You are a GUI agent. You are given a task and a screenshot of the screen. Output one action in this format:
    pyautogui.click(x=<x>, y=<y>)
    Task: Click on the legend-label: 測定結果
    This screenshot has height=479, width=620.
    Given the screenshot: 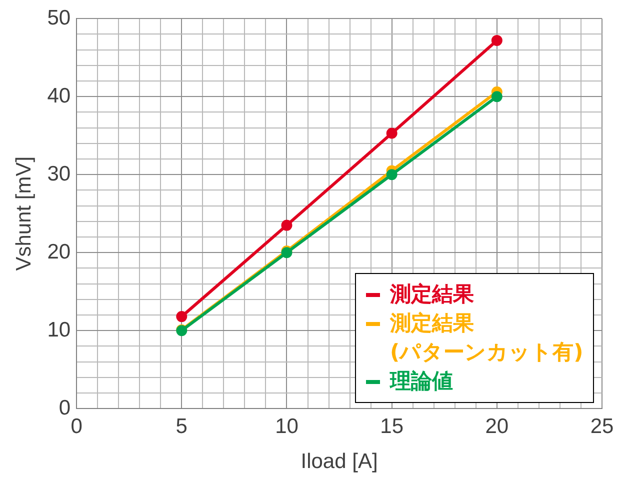 What is the action you would take?
    pyautogui.click(x=432, y=294)
    